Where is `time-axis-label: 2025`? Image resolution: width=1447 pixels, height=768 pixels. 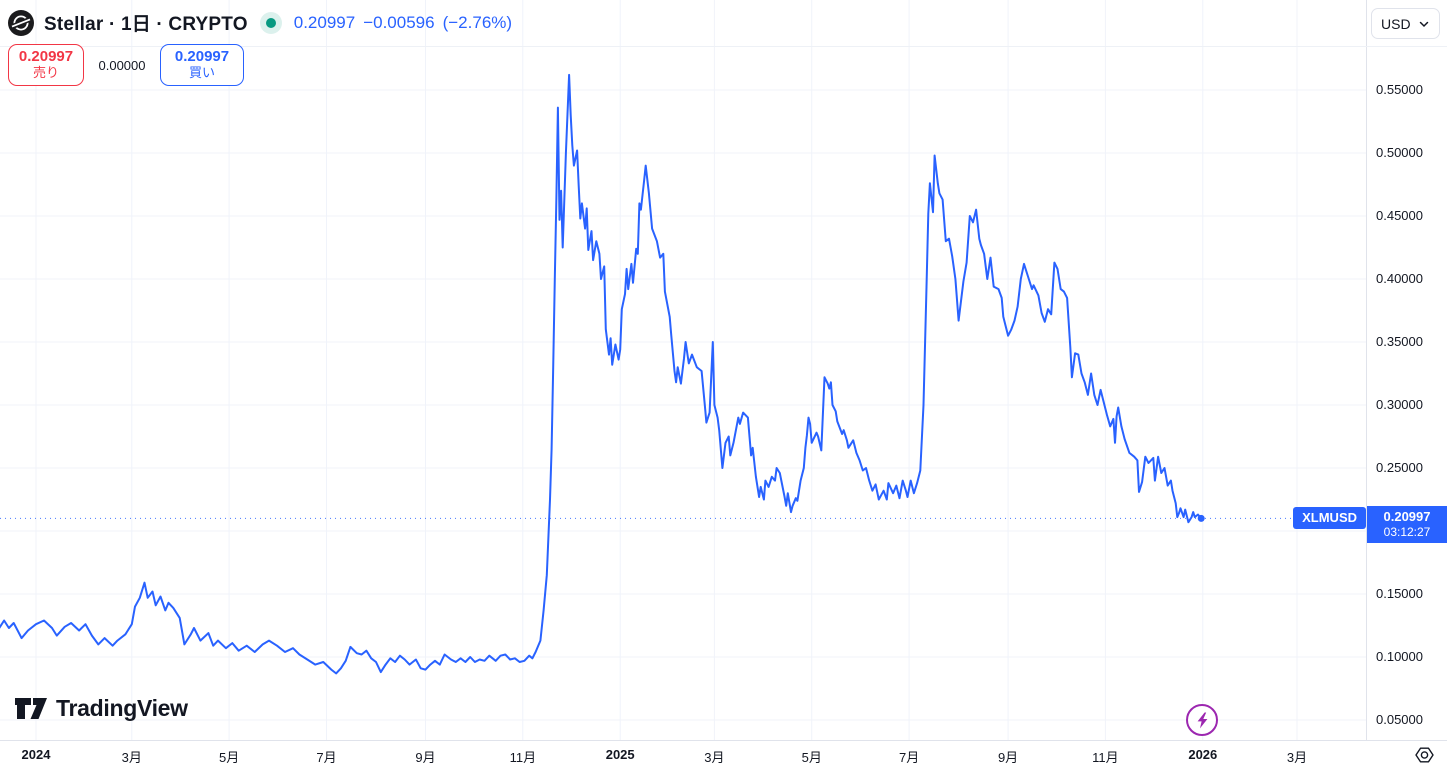
time-axis-label: 2025 is located at coordinates (620, 754).